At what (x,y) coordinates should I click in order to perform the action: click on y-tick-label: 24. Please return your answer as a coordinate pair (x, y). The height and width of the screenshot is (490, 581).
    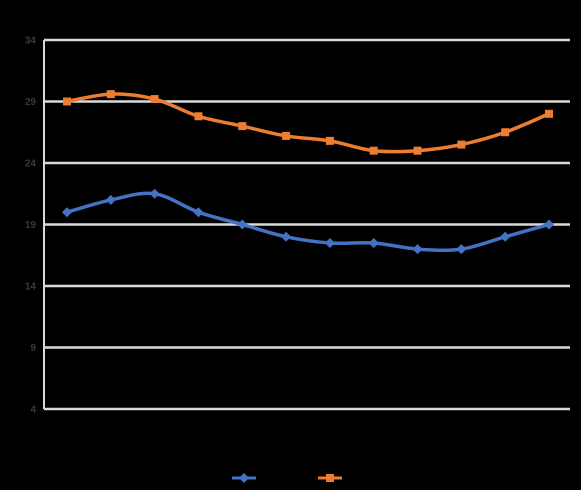
    Looking at the image, I should click on (31, 164).